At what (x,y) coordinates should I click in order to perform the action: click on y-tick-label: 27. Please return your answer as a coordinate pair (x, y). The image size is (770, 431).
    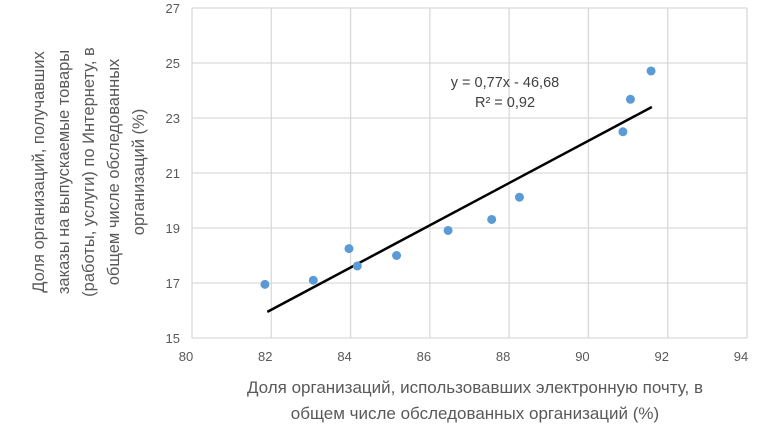
    Looking at the image, I should click on (173, 8).